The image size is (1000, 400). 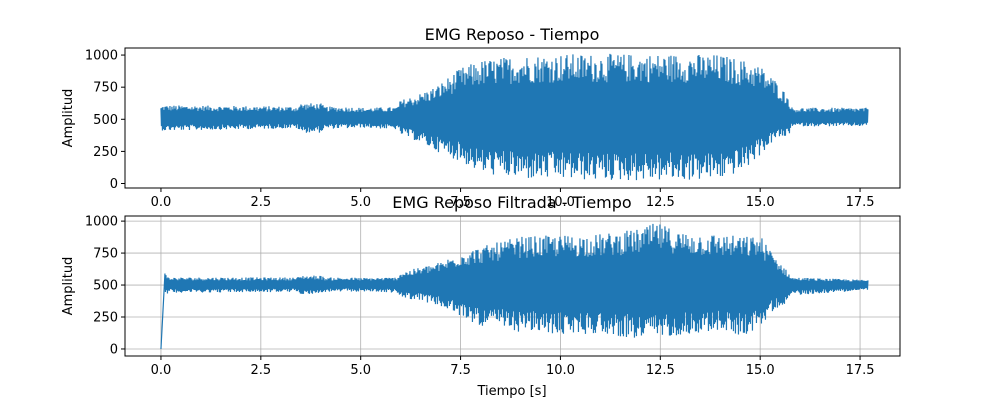 I want to click on bottom-chart-title: EMG Reposo Filtrada - Tiempo, so click(x=511, y=202).